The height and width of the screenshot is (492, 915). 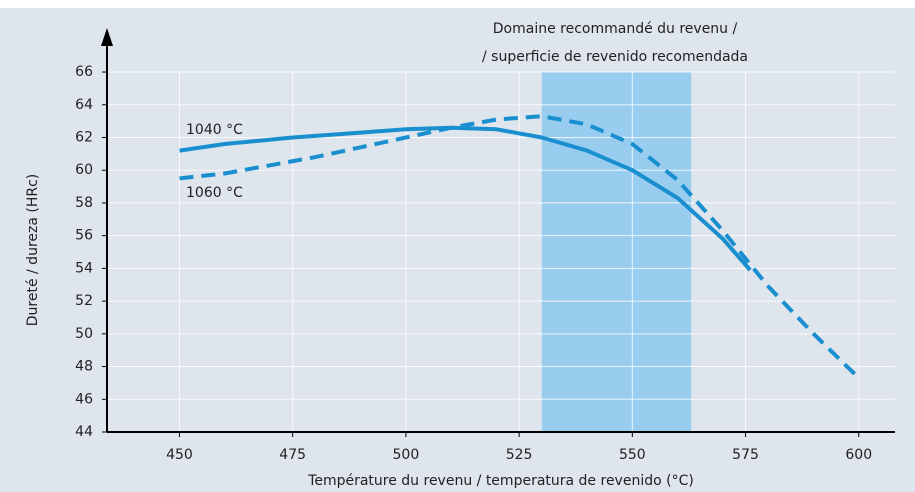 What do you see at coordinates (84, 170) in the screenshot?
I see `y-tick-label: 60` at bounding box center [84, 170].